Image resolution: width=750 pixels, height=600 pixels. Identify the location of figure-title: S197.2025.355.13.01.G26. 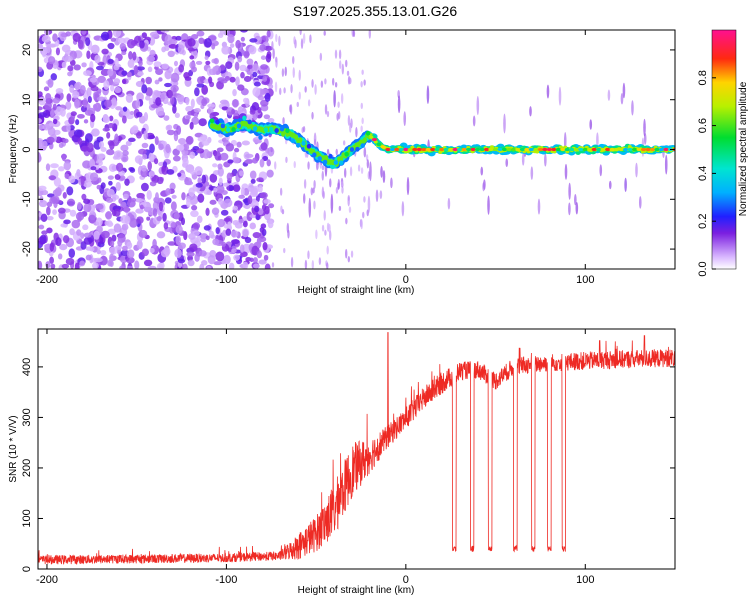
(375, 11).